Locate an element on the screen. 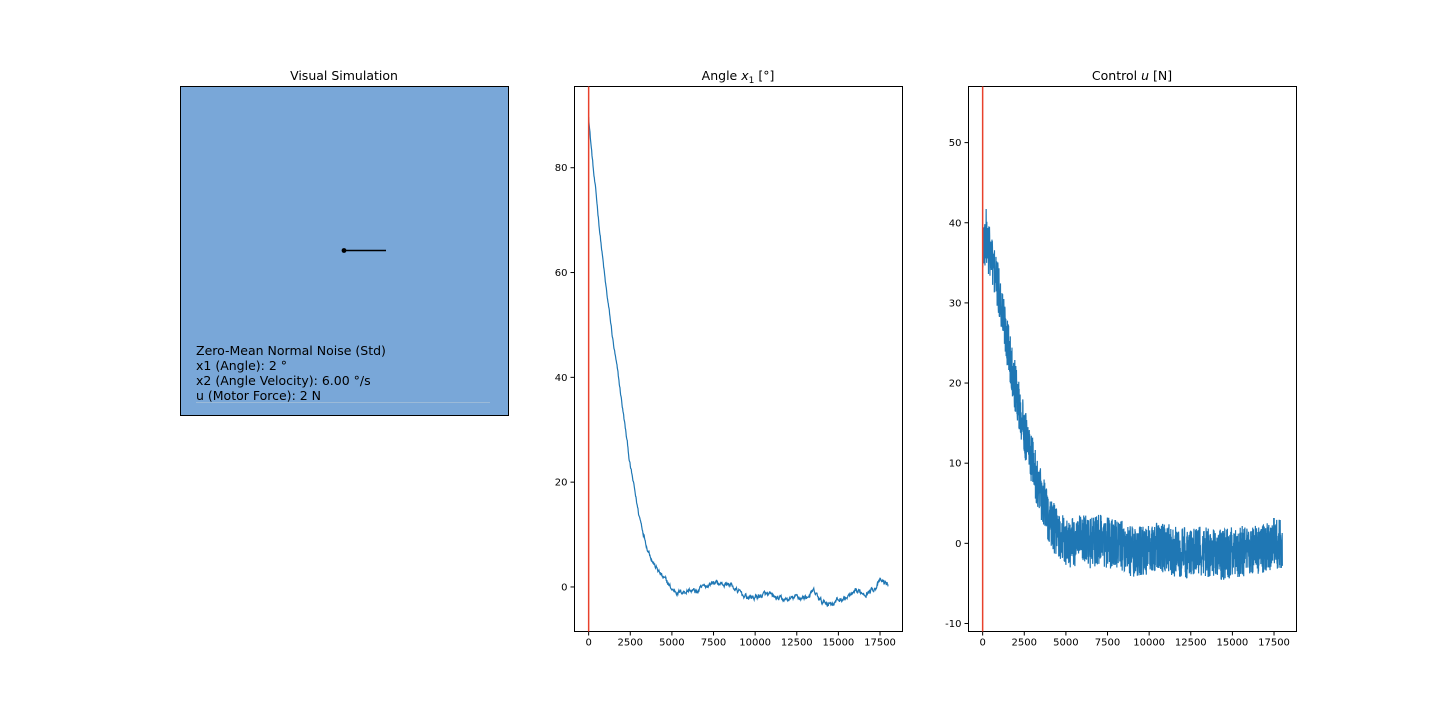 The height and width of the screenshot is (720, 1440). y-tick-label: 80 is located at coordinates (561, 168).